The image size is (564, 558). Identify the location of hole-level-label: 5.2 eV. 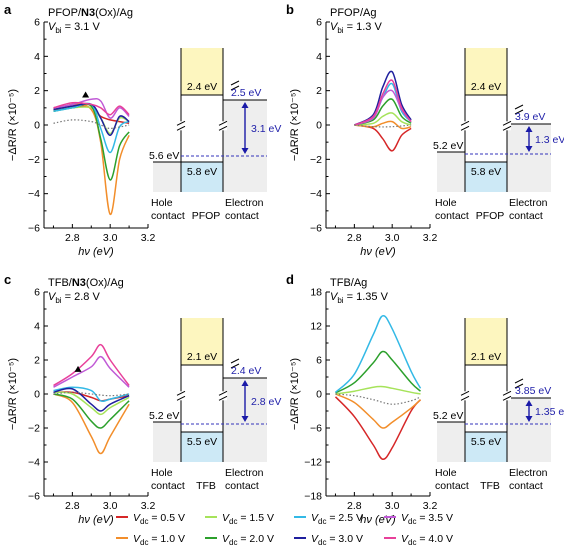
(448, 416).